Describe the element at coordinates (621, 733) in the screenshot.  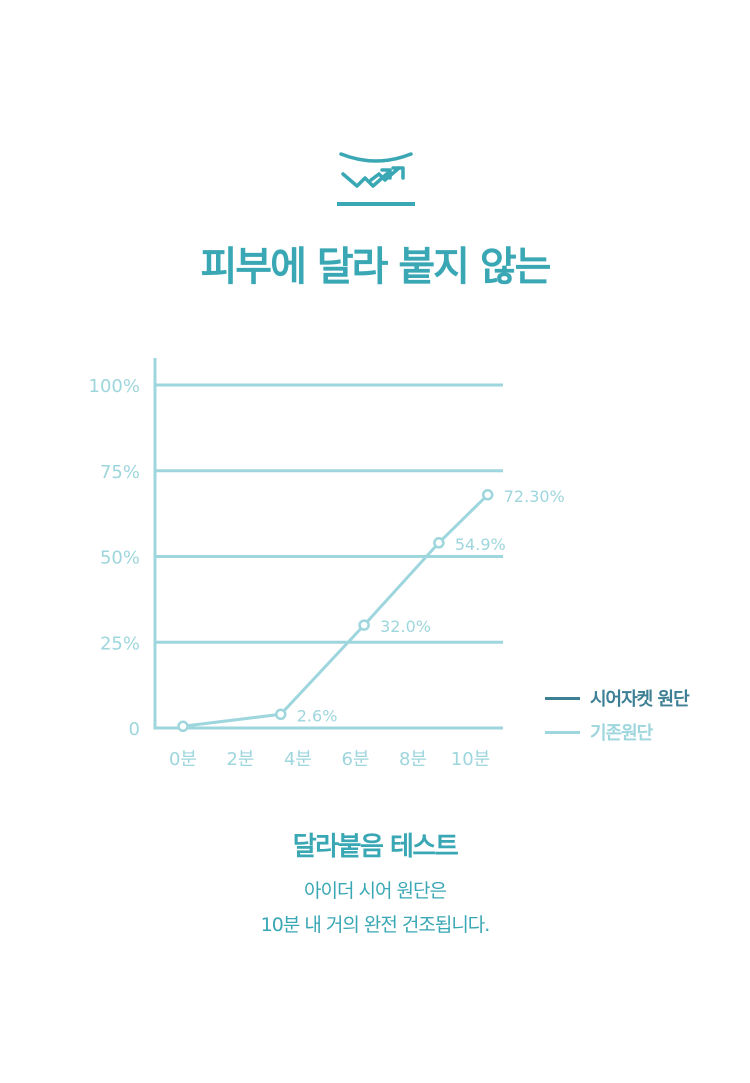
I see `legend-label: 기존원단` at that location.